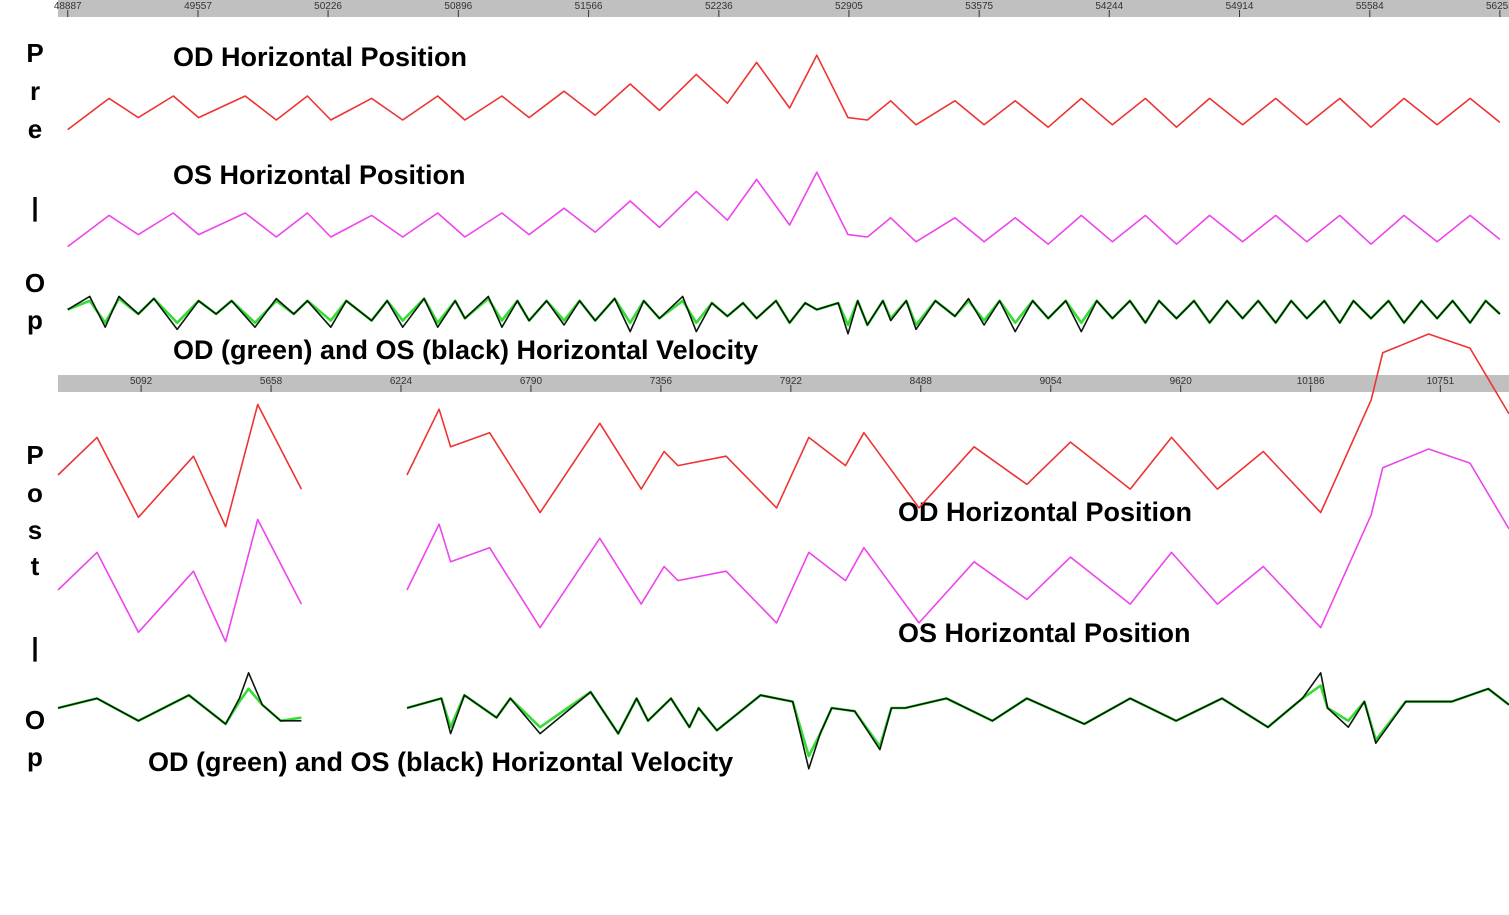  Describe the element at coordinates (35, 129) in the screenshot. I see `pre-op-letter: e` at that location.